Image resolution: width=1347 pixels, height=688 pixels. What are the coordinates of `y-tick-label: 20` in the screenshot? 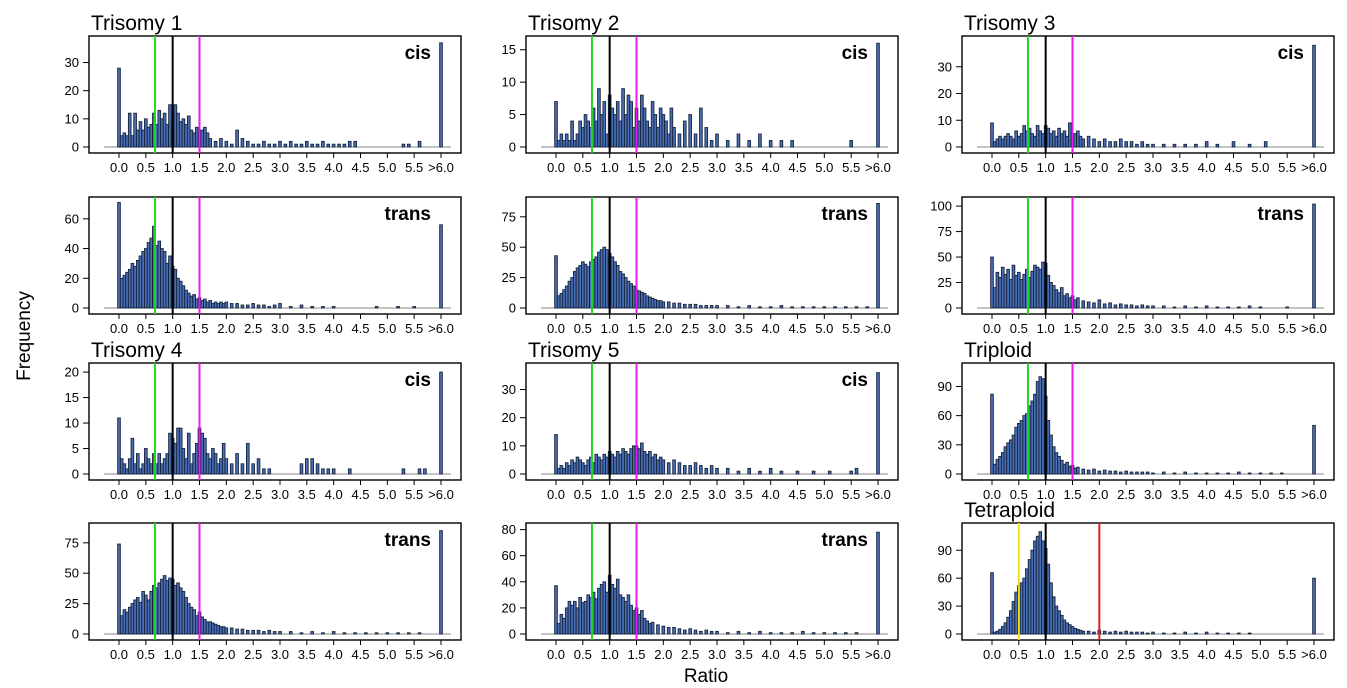 It's located at (72, 372).